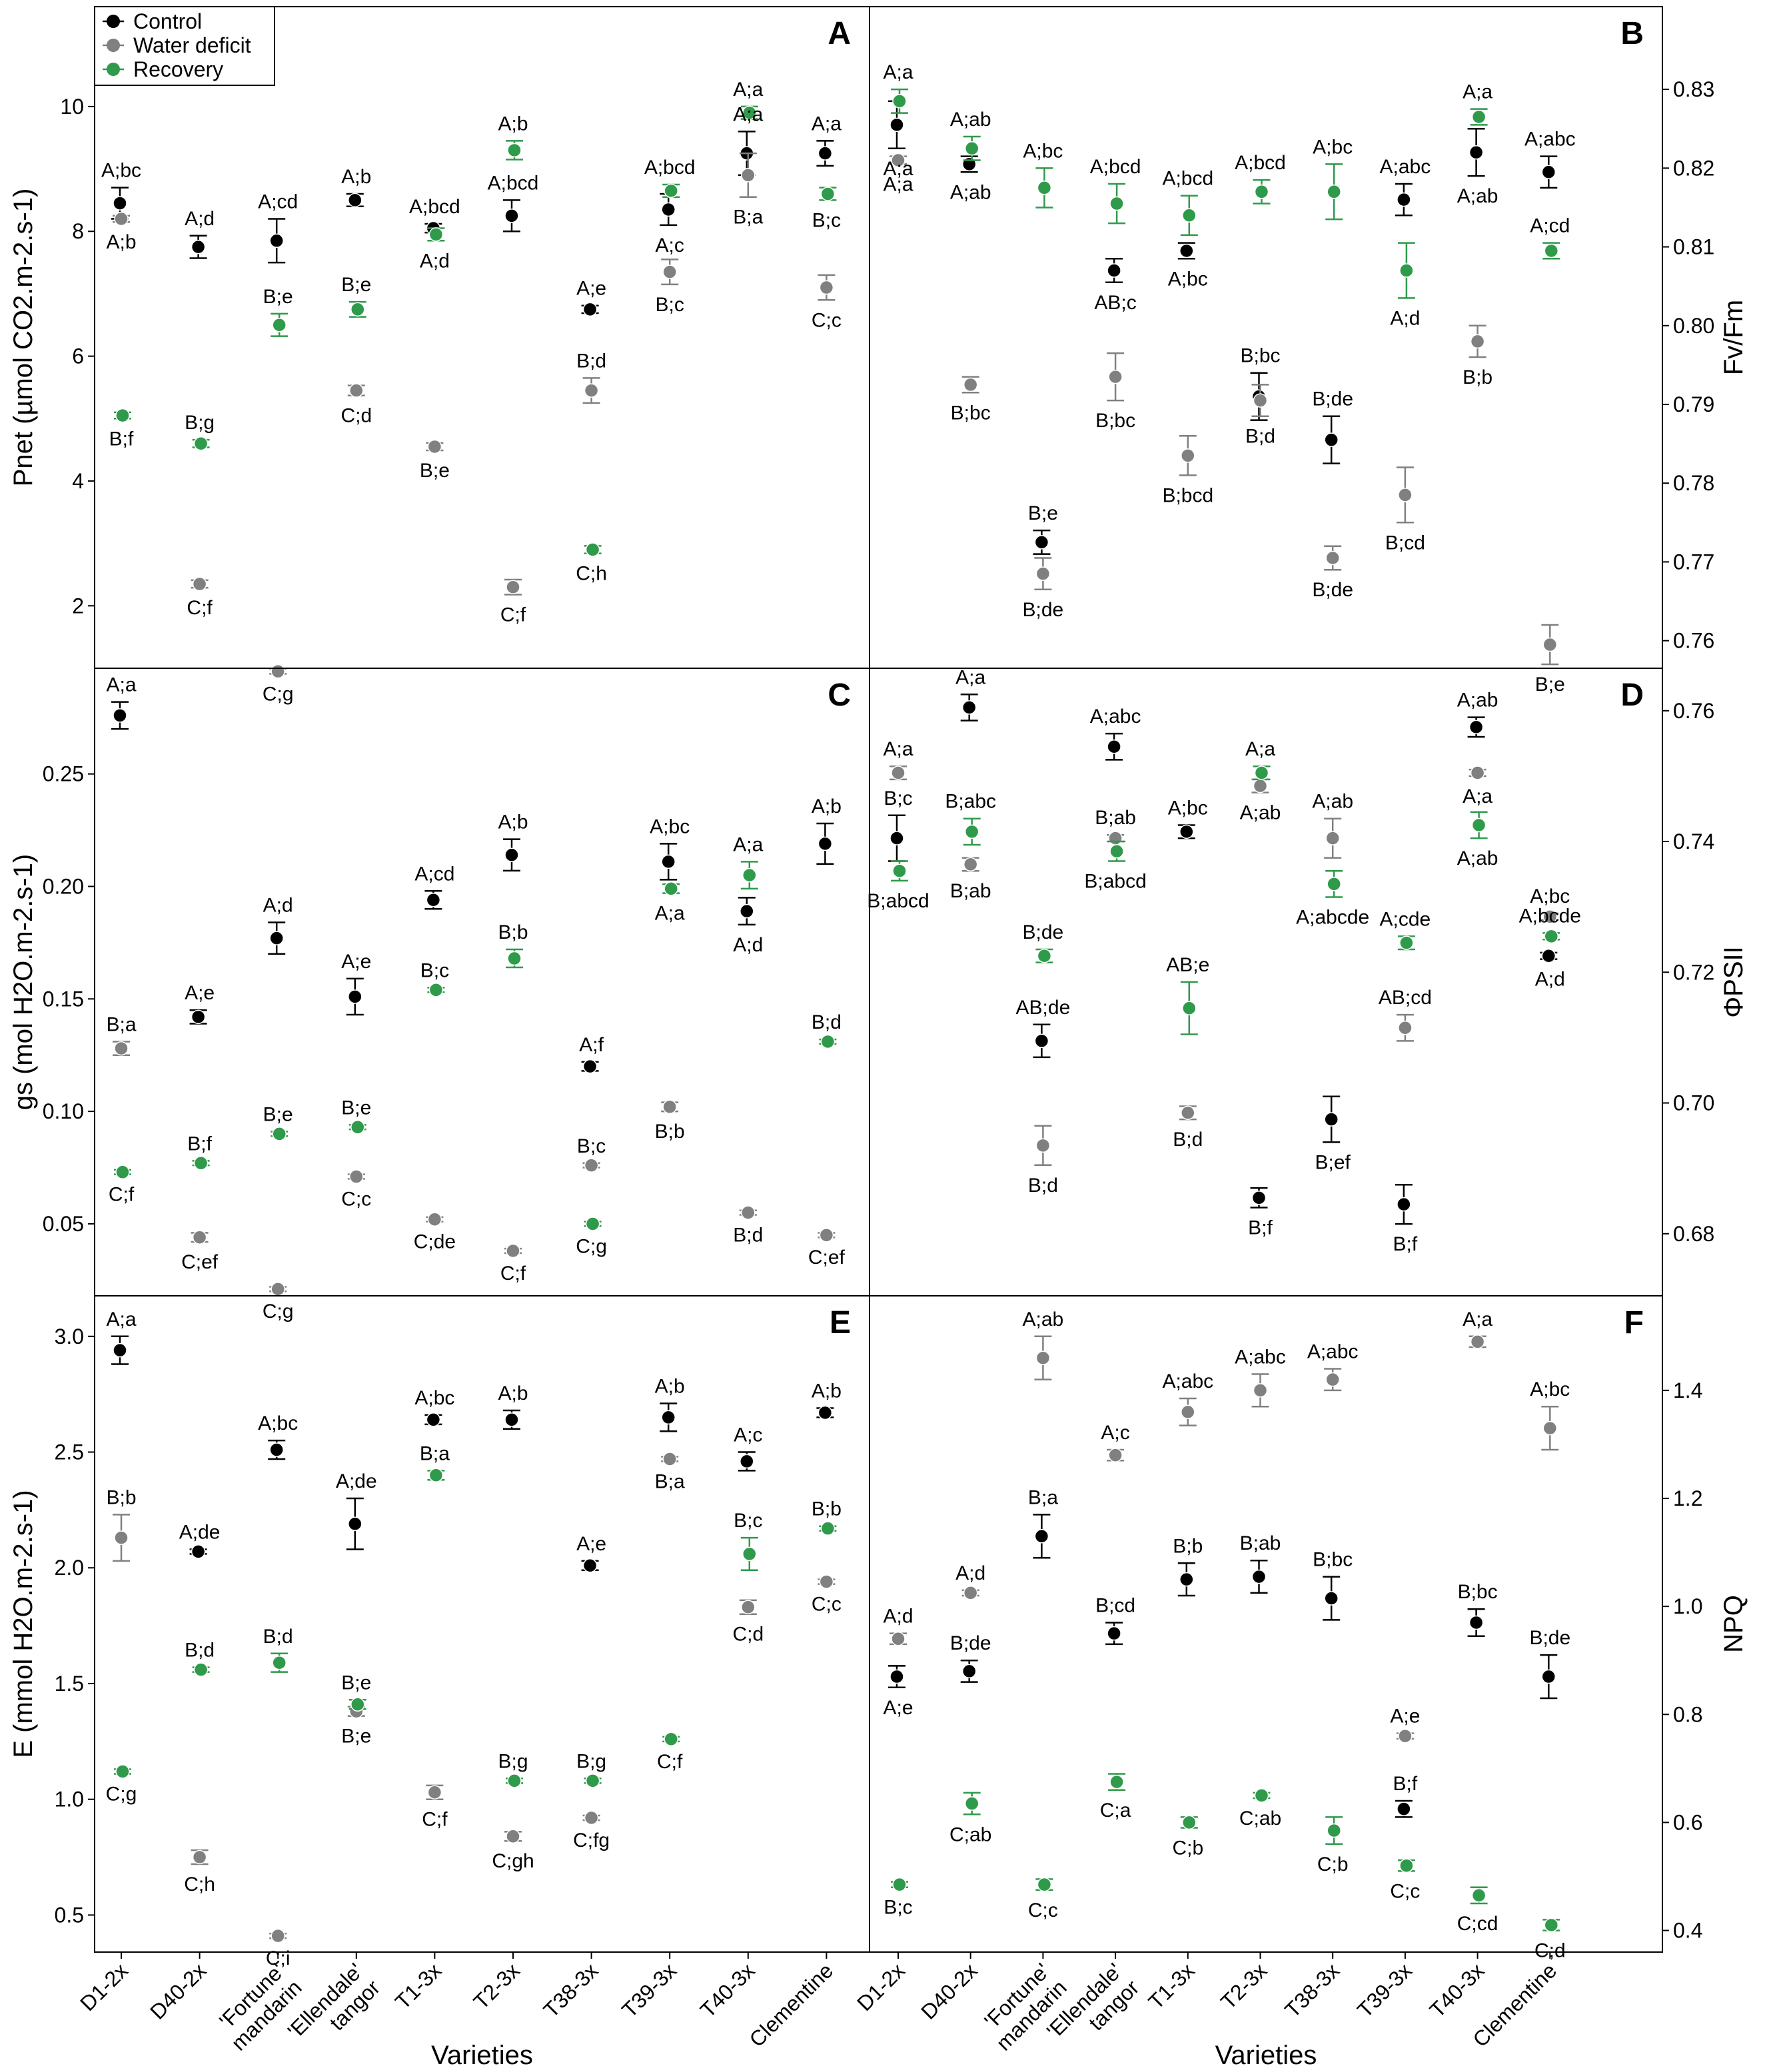 This screenshot has width=1769, height=2072. I want to click on significance-label: B;e, so click(278, 297).